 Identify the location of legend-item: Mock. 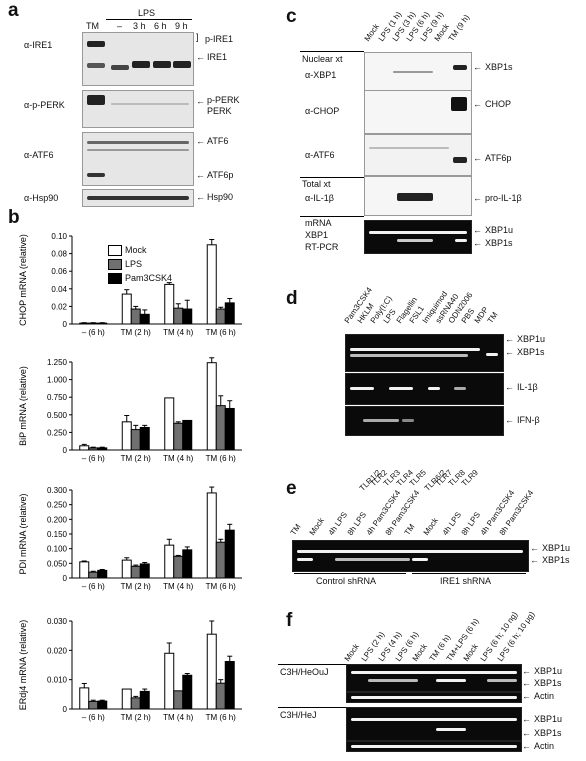
(140, 250).